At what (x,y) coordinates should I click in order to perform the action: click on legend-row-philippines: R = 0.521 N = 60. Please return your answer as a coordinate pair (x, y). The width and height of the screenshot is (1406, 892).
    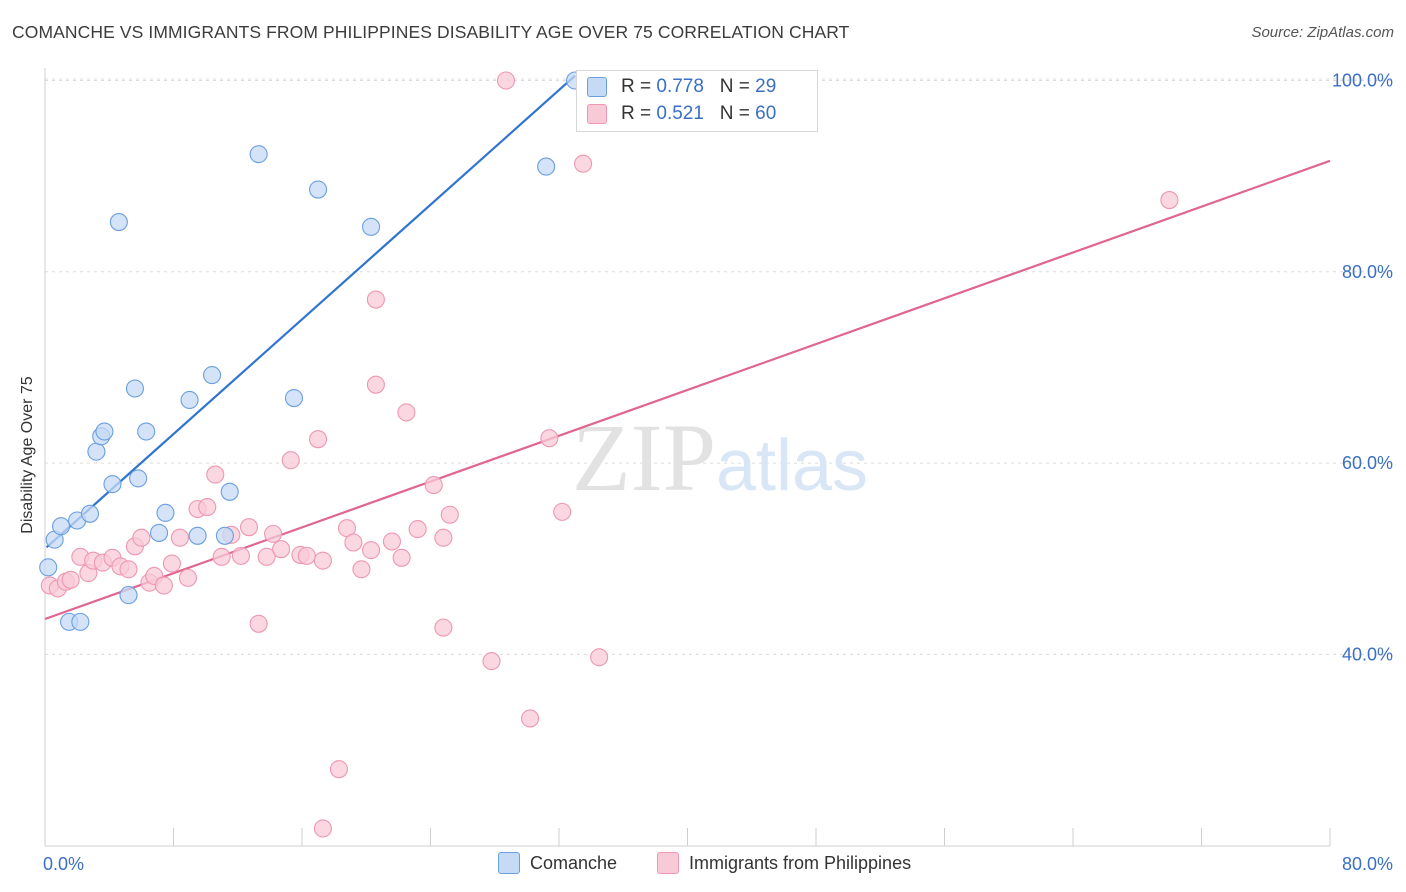
    Looking at the image, I should click on (681, 114).